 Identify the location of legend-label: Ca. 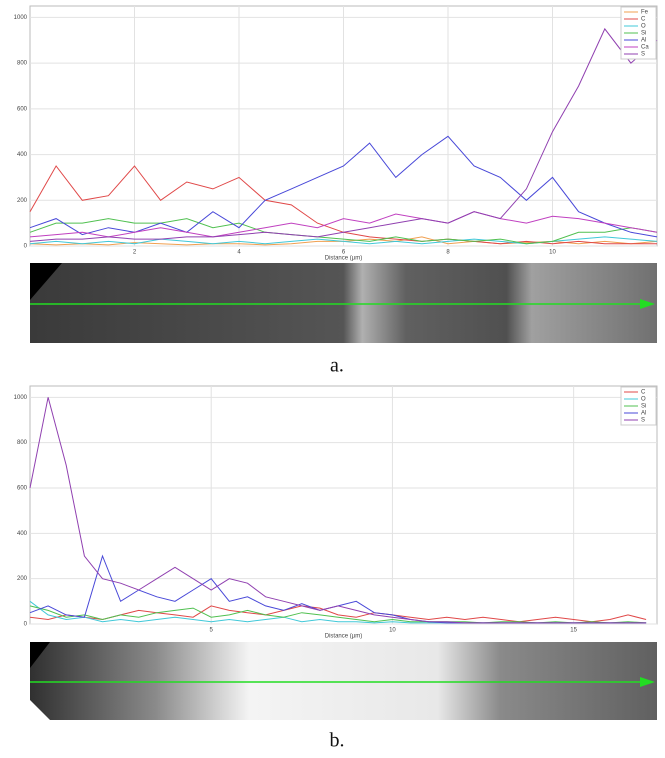
(645, 48).